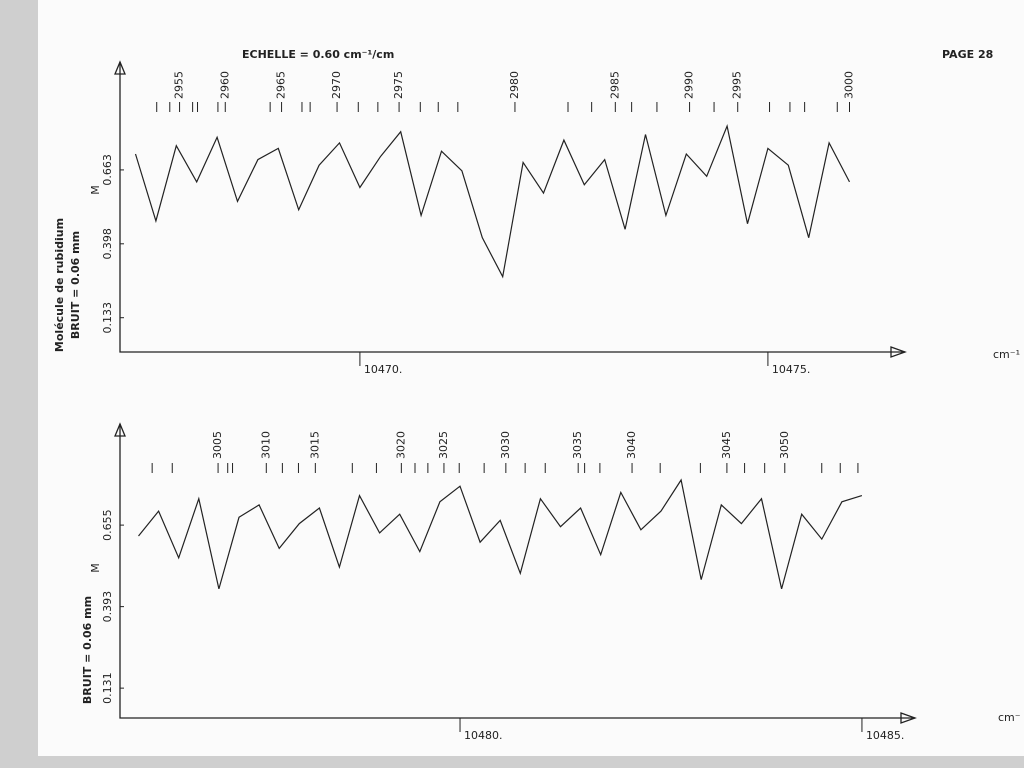 This screenshot has height=768, width=1024. Describe the element at coordinates (314, 445) in the screenshot. I see `line-label: 3015` at that location.